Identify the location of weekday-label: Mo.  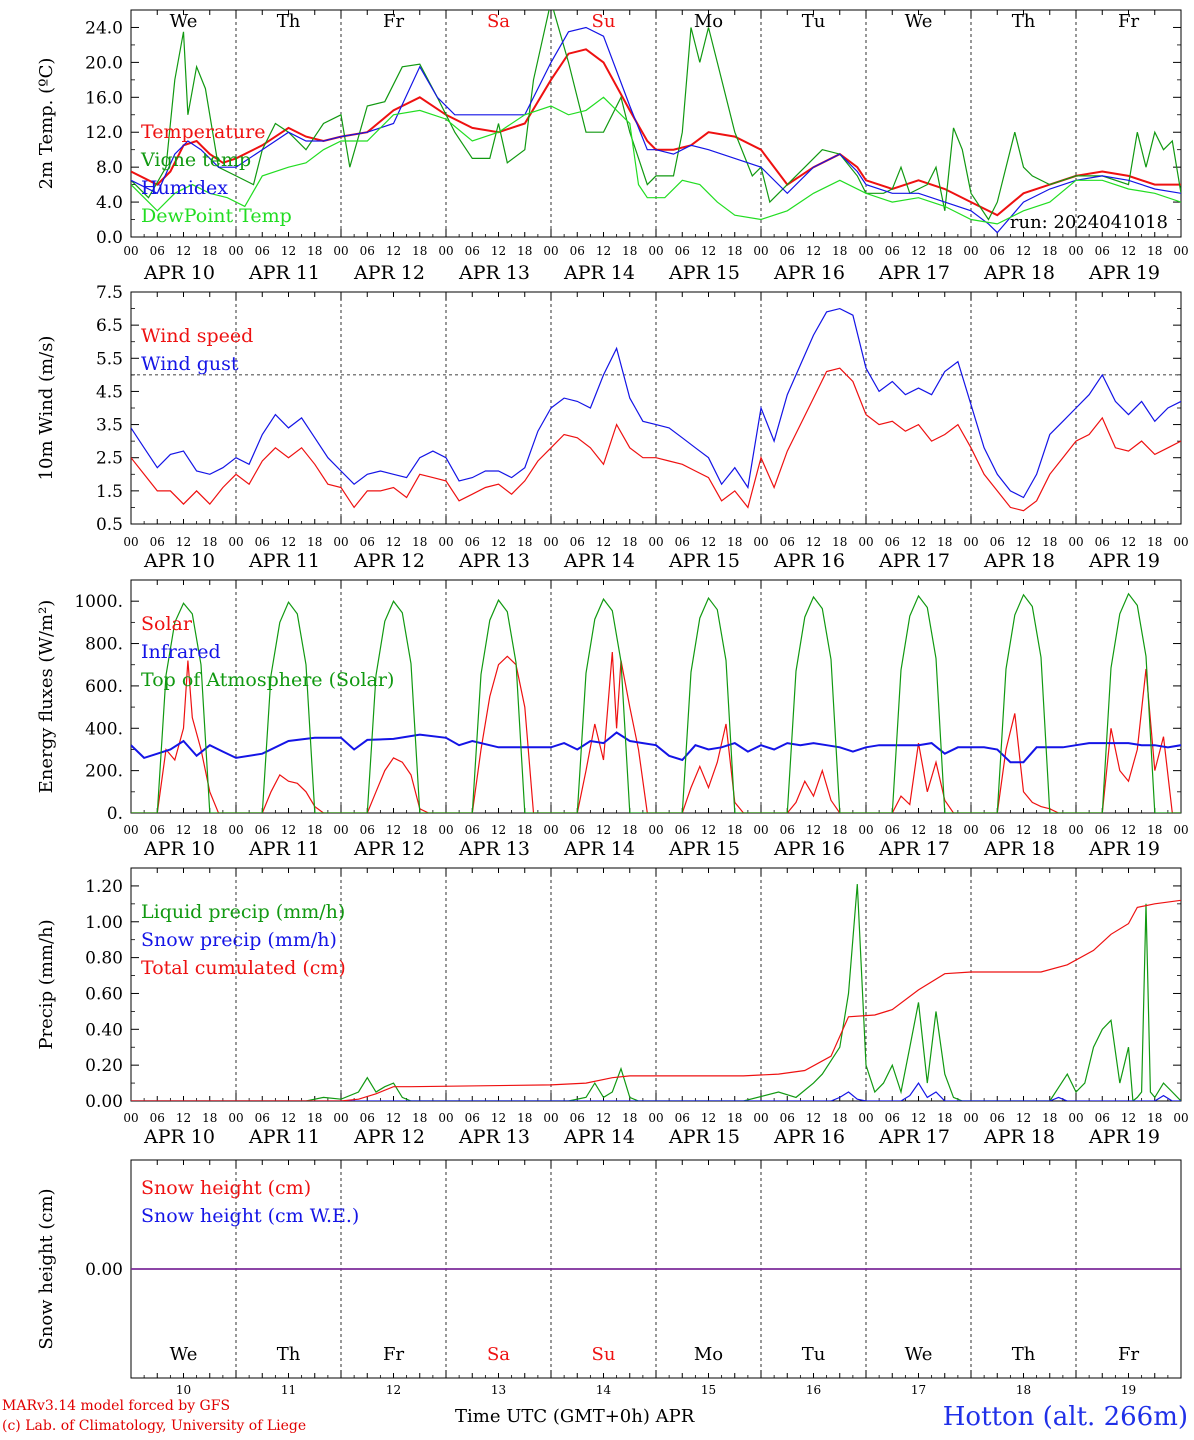
(708, 21).